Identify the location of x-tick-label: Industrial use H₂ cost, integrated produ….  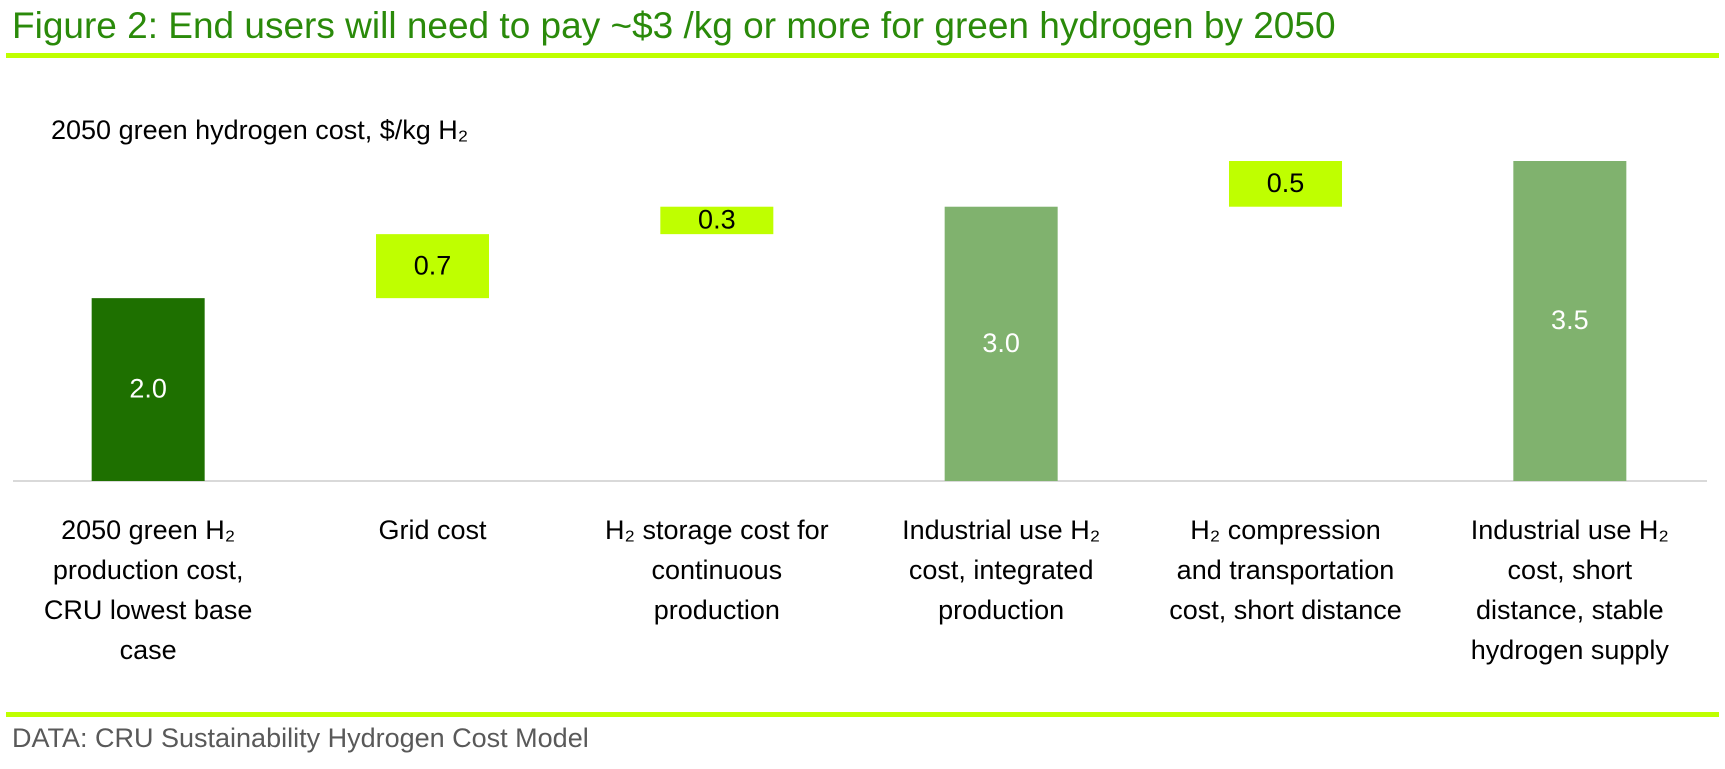
(1001, 570).